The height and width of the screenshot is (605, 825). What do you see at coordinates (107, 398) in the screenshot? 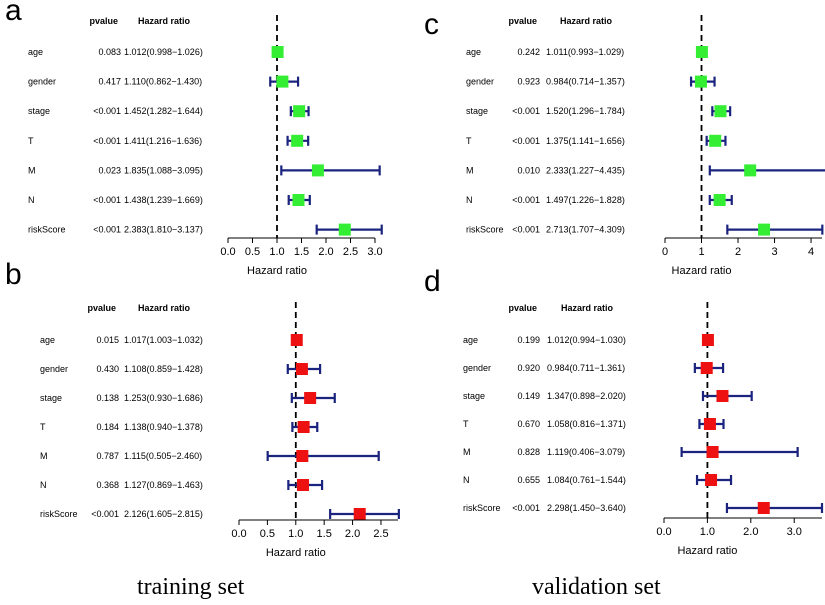
I see `panel-b-row-pvalue: 0.138` at bounding box center [107, 398].